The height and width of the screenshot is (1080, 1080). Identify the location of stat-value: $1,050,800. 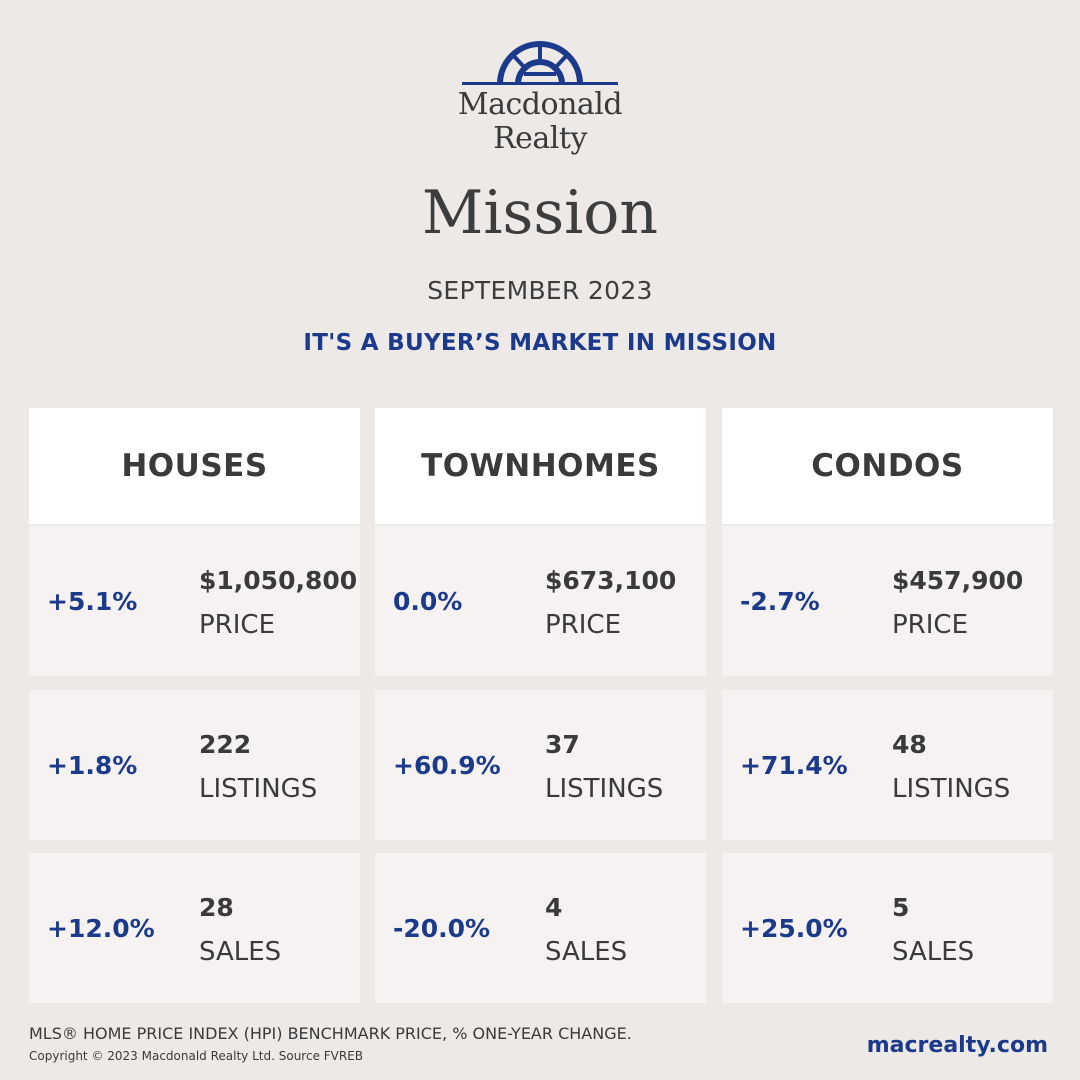
(278, 580).